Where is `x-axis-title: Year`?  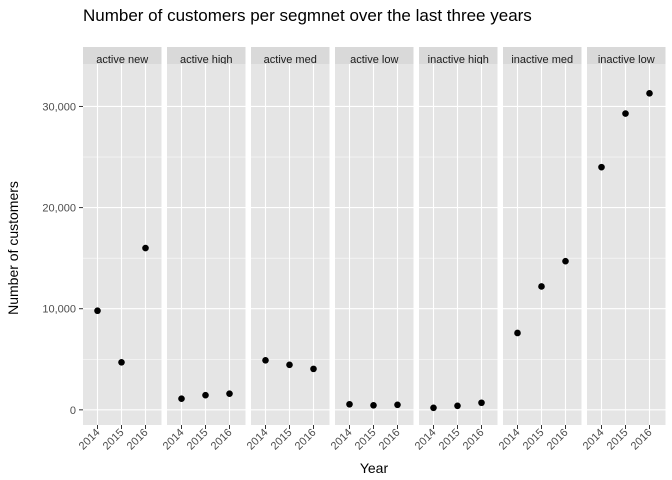 x-axis-title: Year is located at coordinates (374, 468).